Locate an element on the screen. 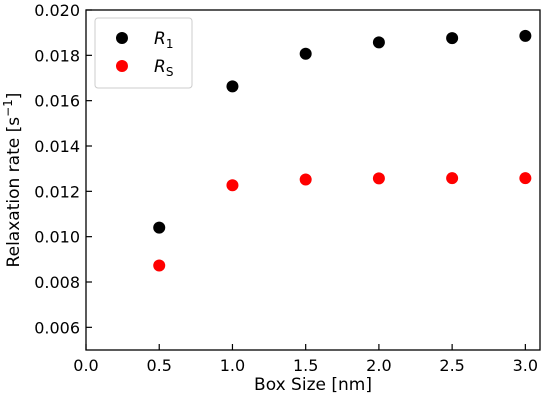 The image size is (545, 400). legend-label-r1-base: R is located at coordinates (160, 39).